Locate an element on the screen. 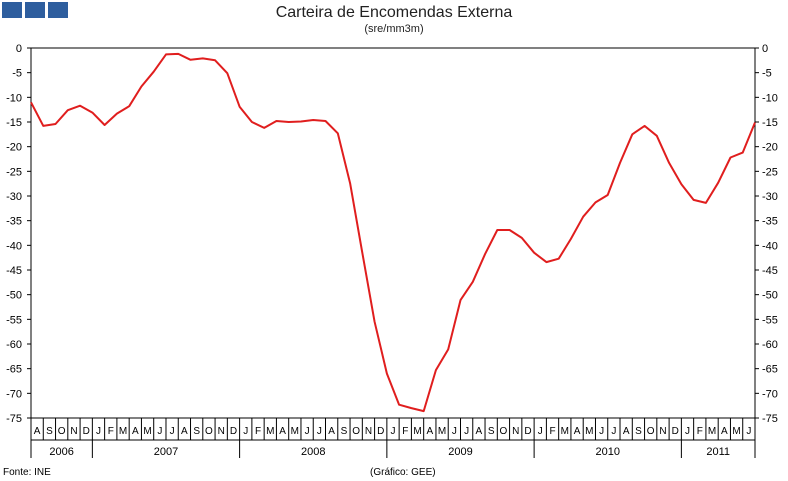 The image size is (788, 481). y-tick-label-left: -55 is located at coordinates (14, 320).